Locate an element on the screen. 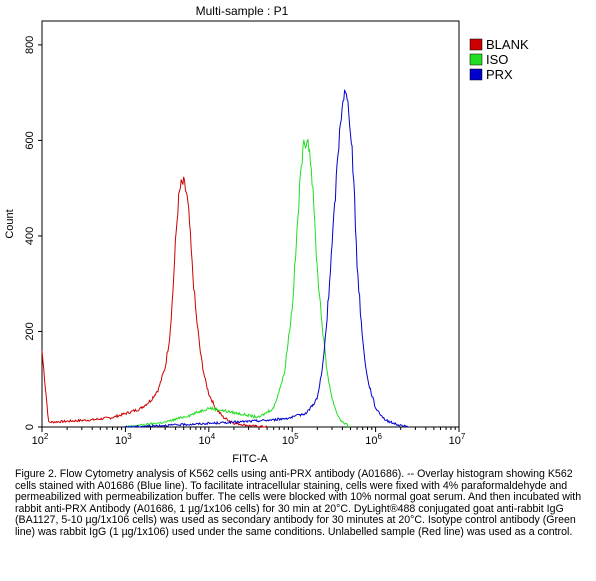 The height and width of the screenshot is (581, 596). x-axis-label: FITC-A is located at coordinates (250, 459).